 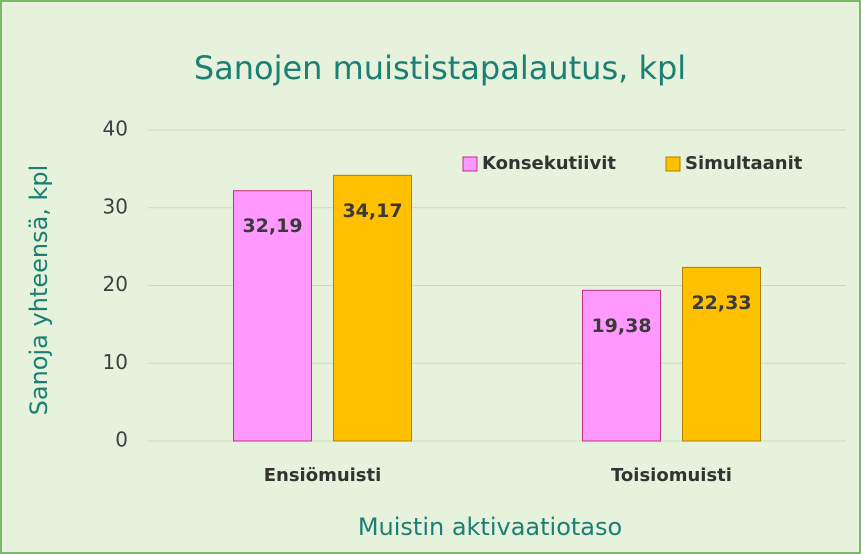 What do you see at coordinates (115, 206) in the screenshot?
I see `y-tick-label: 30` at bounding box center [115, 206].